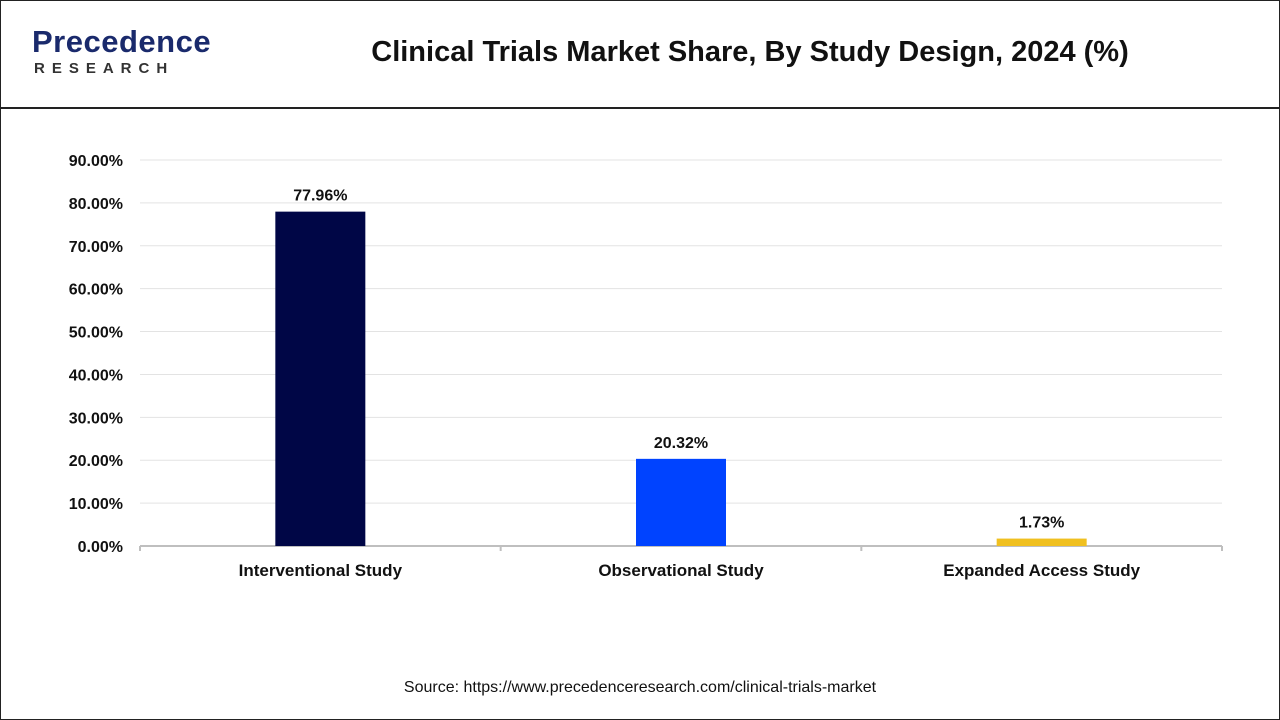 Image resolution: width=1280 pixels, height=720 pixels. I want to click on y-tick-label: 10.00%, so click(96, 504).